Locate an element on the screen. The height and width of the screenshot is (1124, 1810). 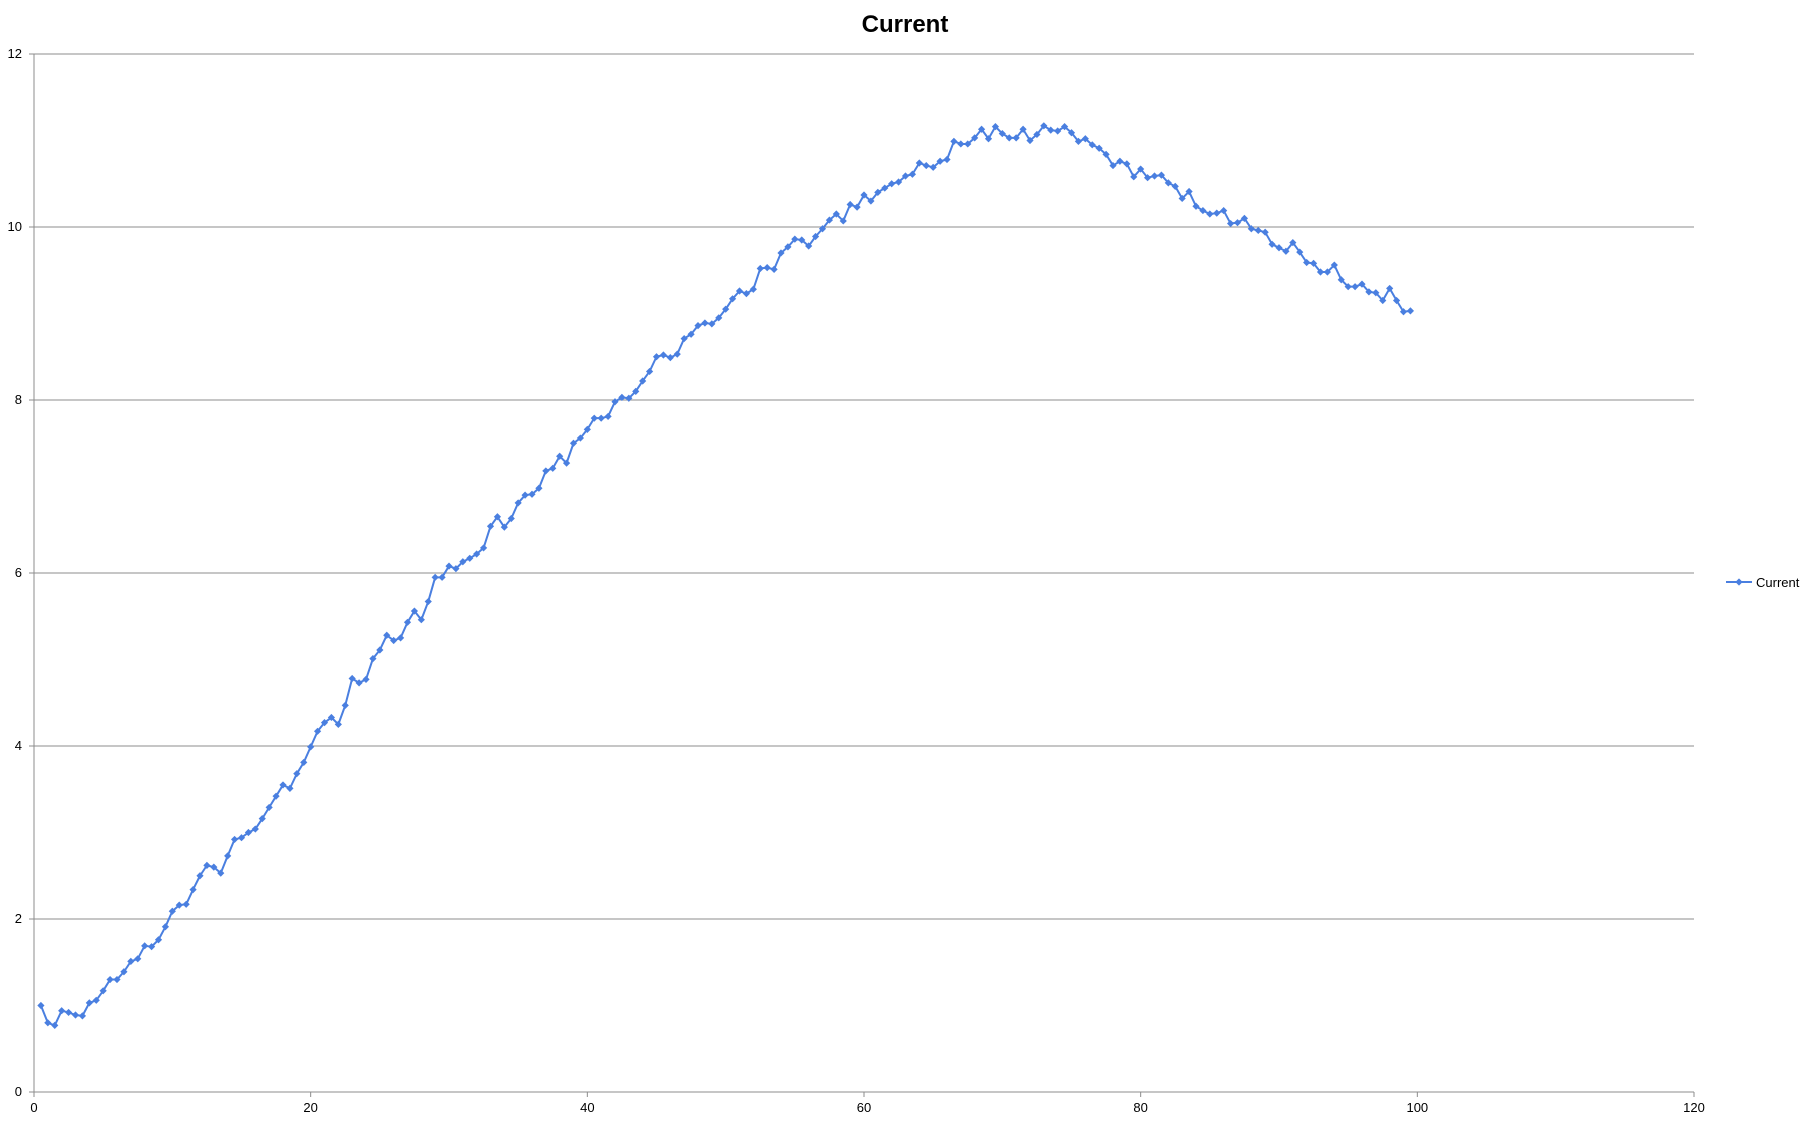
legend: Current is located at coordinates (1763, 582).